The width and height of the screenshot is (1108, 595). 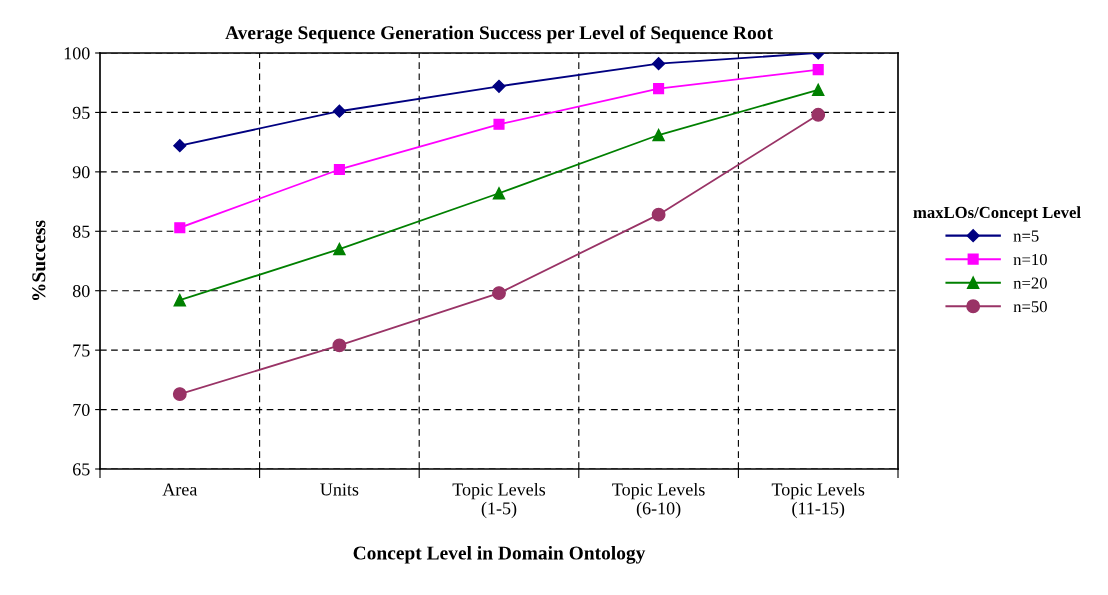 What do you see at coordinates (81, 469) in the screenshot?
I see `y-tick-label: 65` at bounding box center [81, 469].